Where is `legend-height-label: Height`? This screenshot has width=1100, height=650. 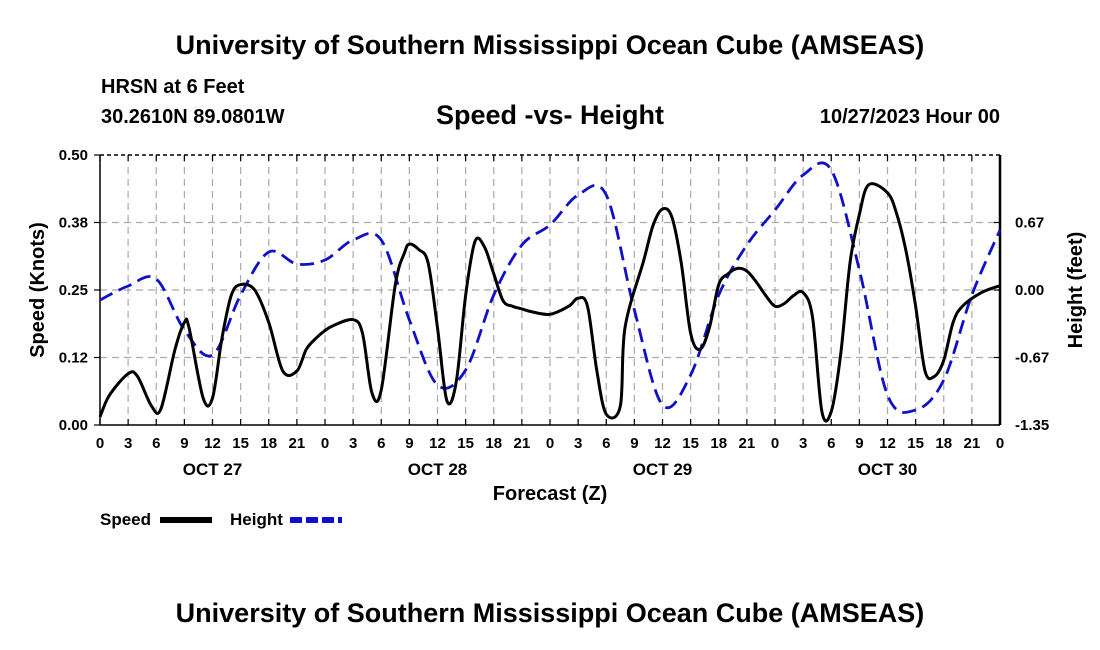
legend-height-label: Height is located at coordinates (256, 519).